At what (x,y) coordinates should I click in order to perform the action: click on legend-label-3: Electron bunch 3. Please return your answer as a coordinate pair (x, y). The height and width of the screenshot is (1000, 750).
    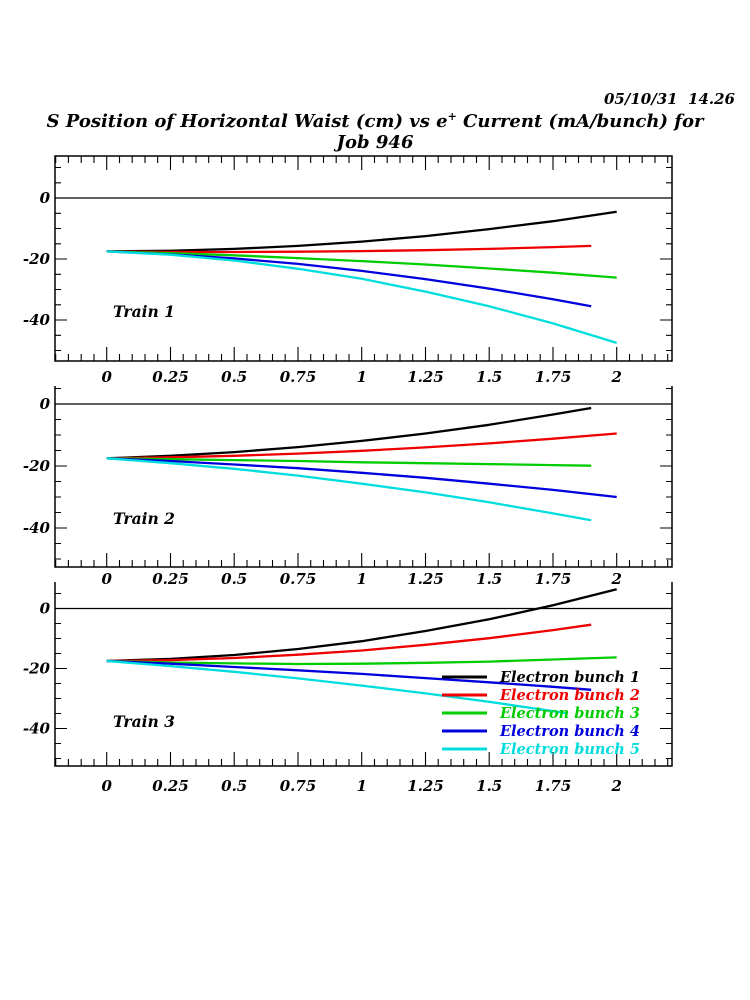
    Looking at the image, I should click on (569, 713).